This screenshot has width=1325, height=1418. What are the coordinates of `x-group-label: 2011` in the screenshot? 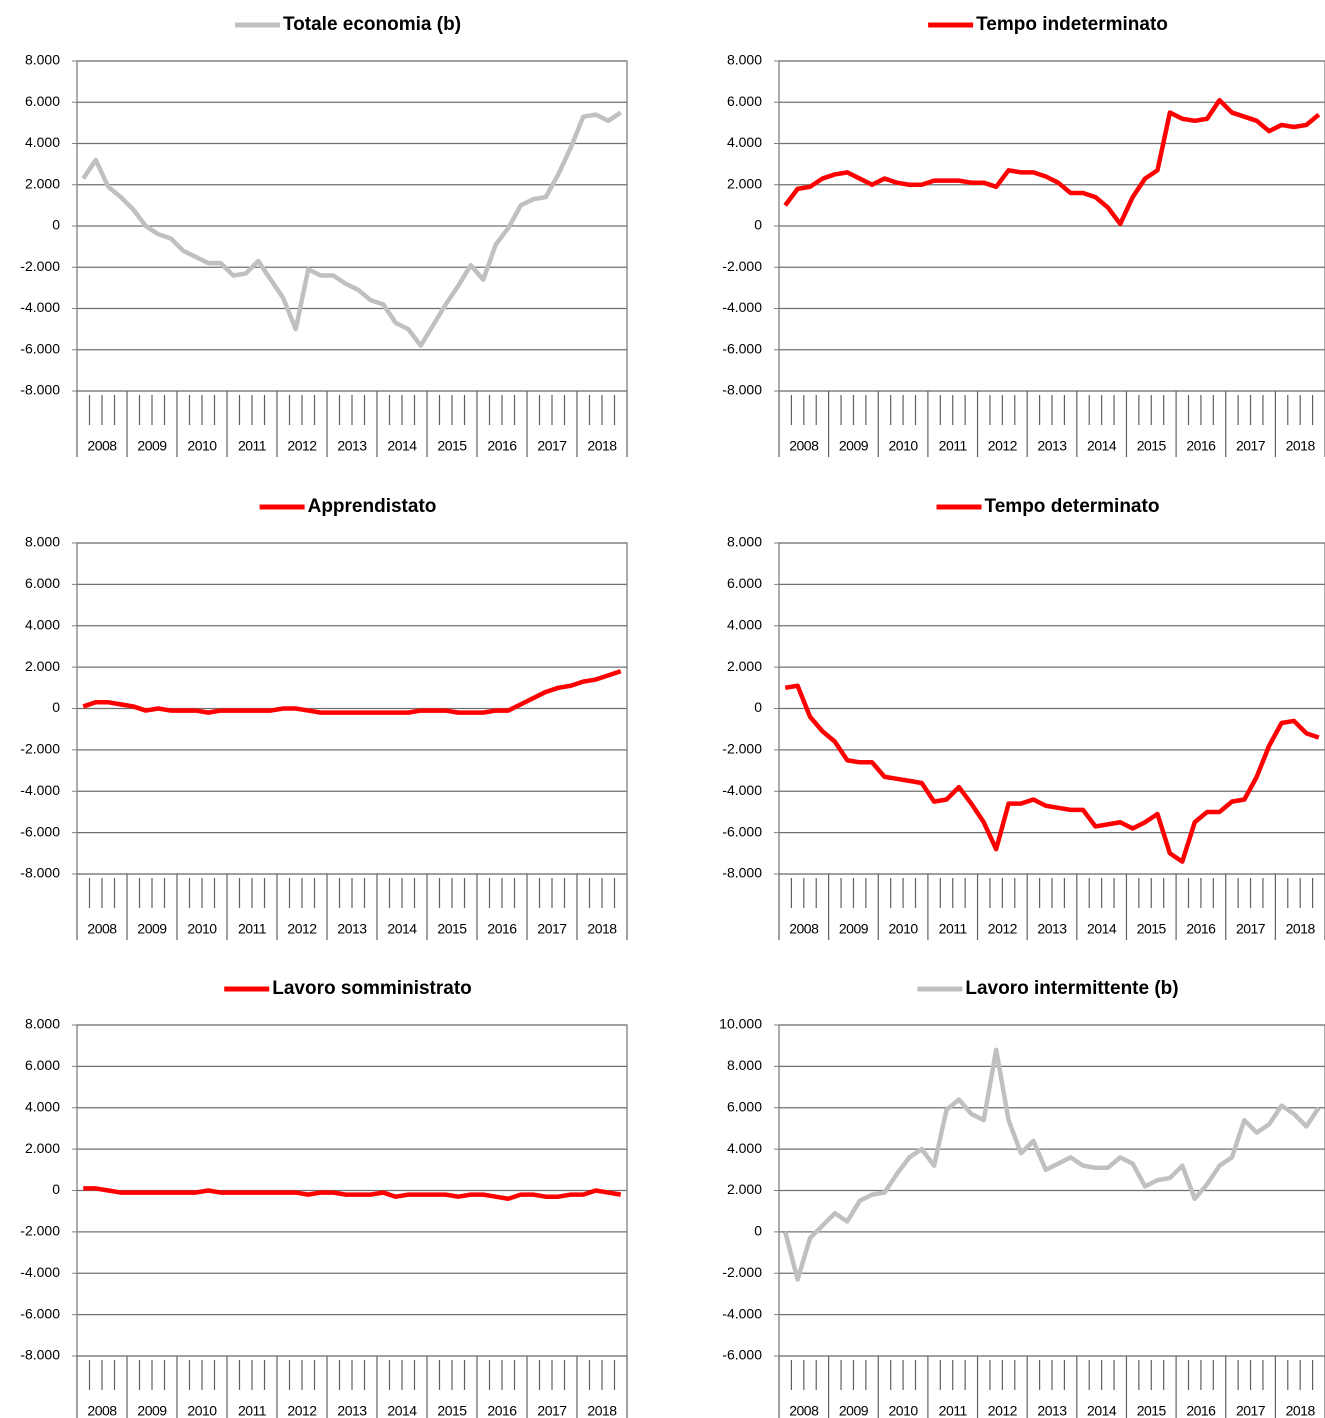 It's located at (953, 446).